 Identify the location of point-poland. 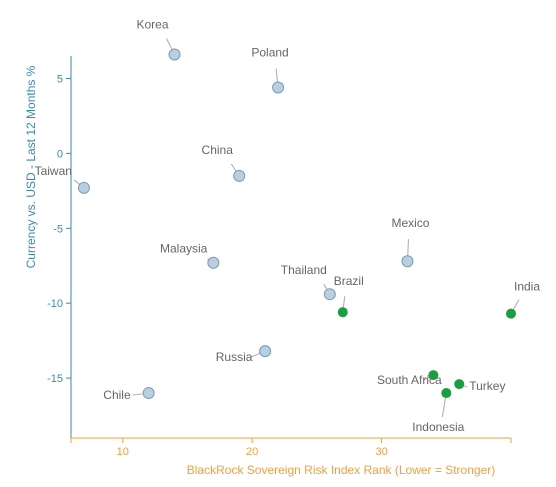
(278, 87).